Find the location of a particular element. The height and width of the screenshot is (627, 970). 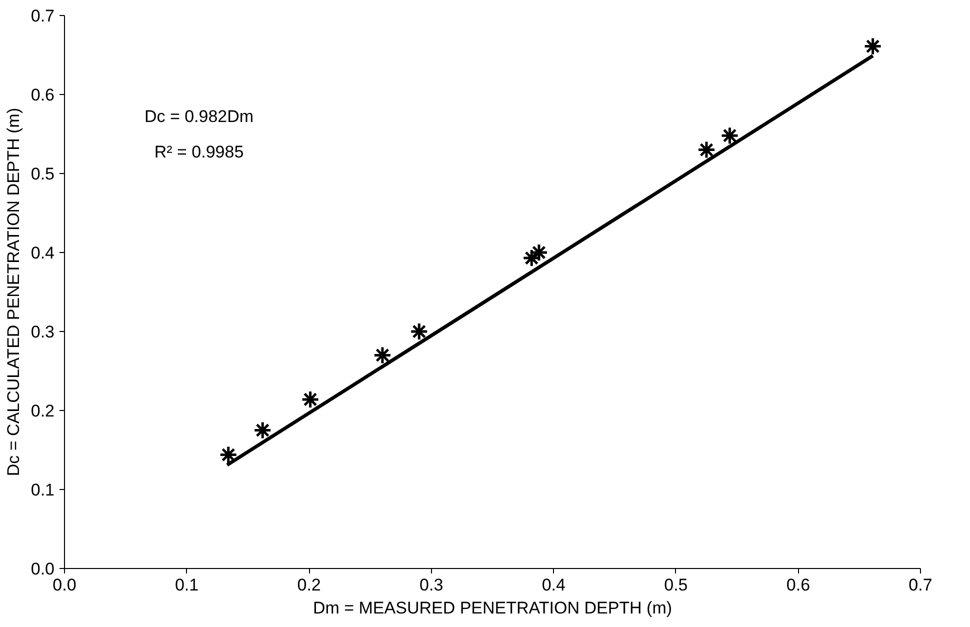

x-tick-label: 0.3 is located at coordinates (432, 585).